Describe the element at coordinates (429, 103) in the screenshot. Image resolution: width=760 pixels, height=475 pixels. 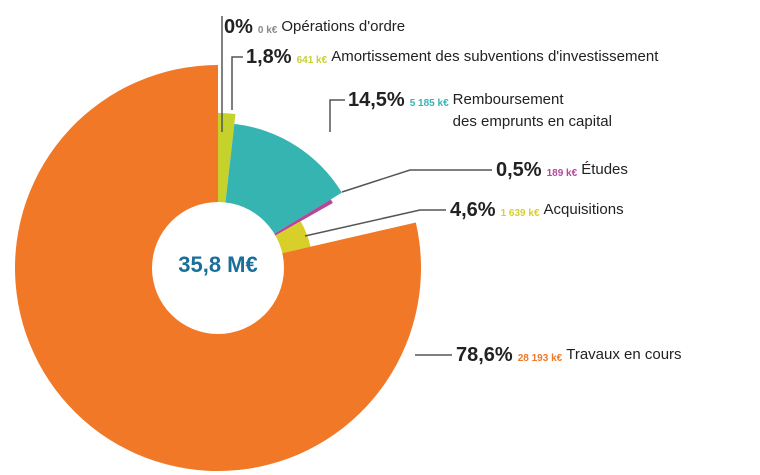
I see `amount-label: 5 185 k€` at that location.